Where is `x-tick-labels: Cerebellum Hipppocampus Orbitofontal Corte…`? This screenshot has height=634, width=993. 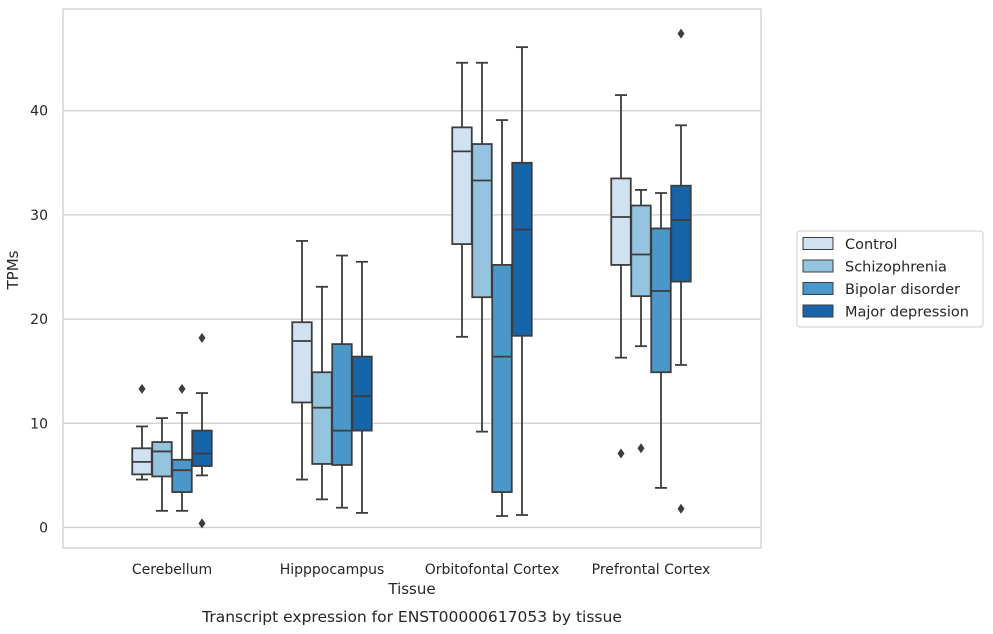
x-tick-labels: Cerebellum Hipppocampus Orbitofontal Corte… is located at coordinates (421, 570).